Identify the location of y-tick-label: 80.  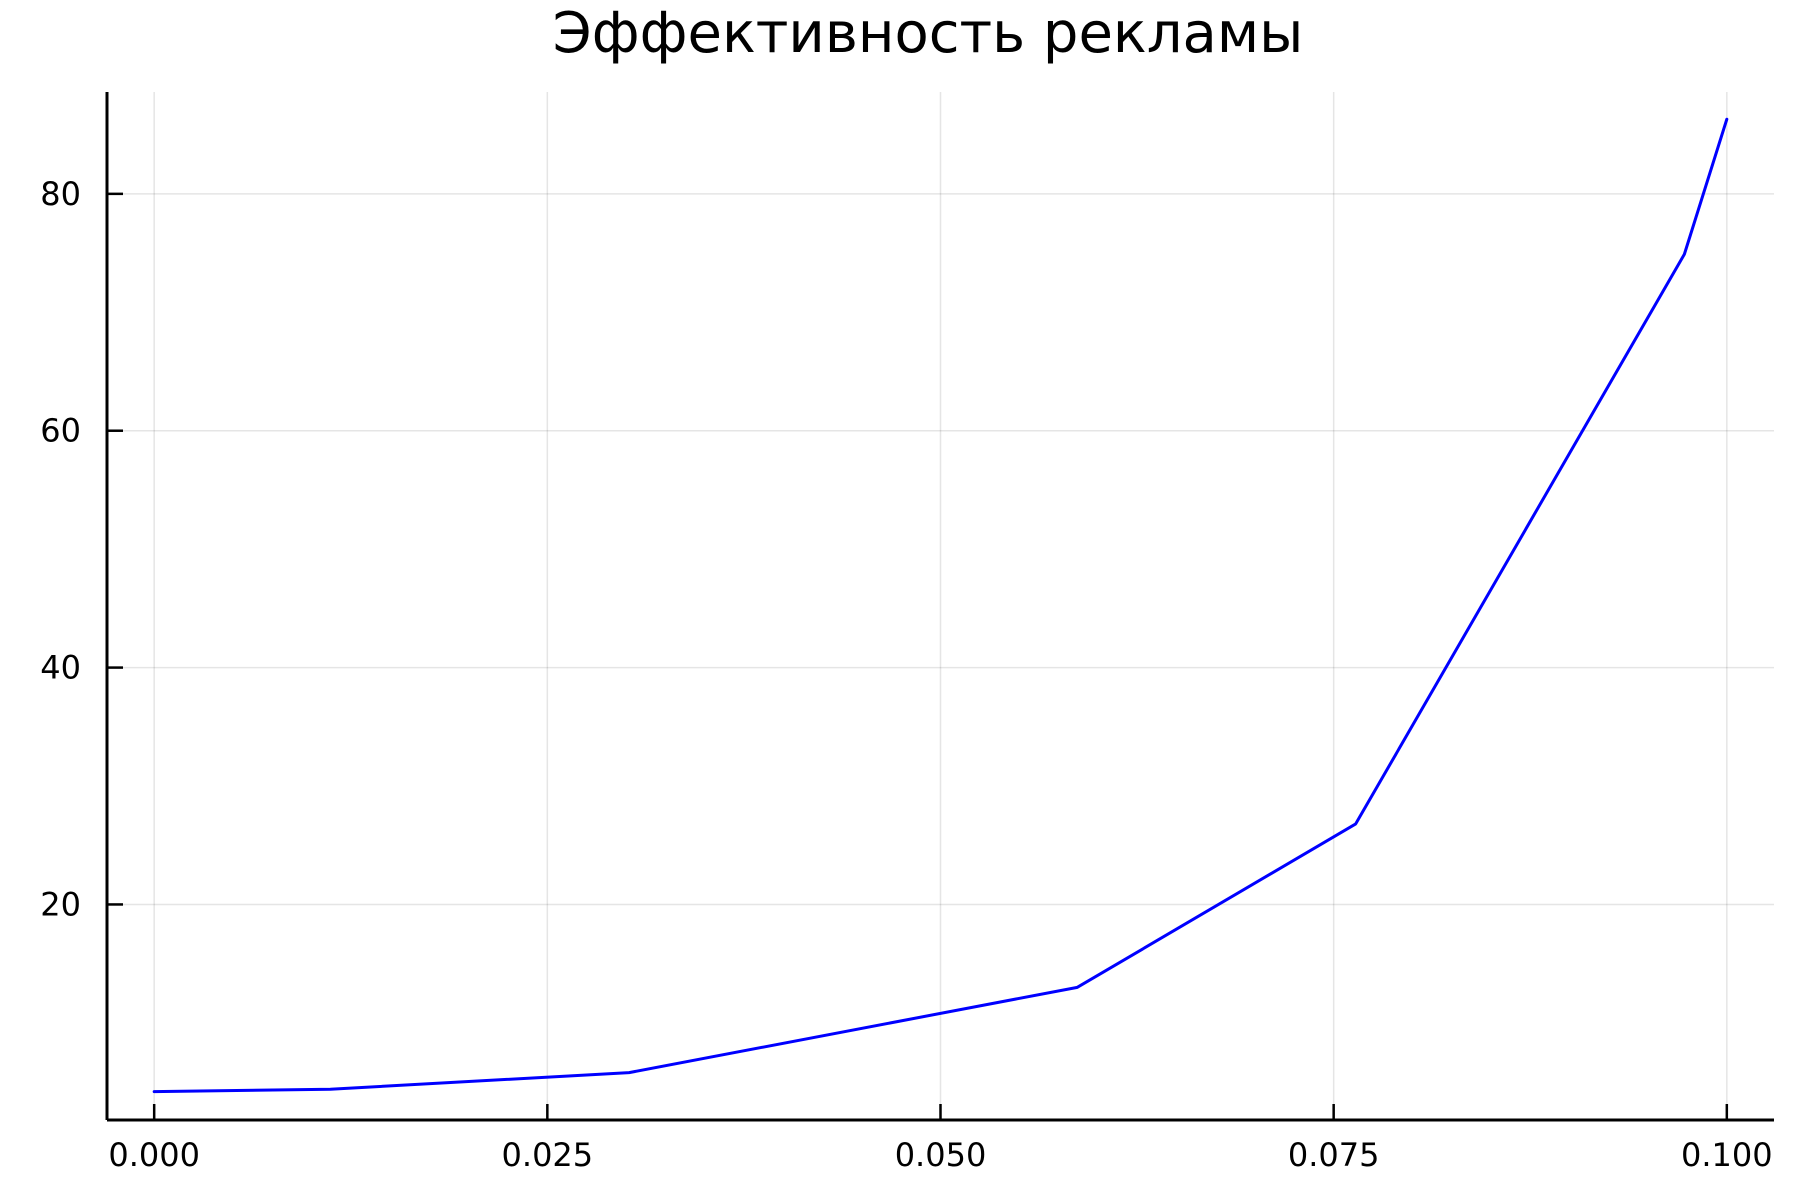
(60, 194).